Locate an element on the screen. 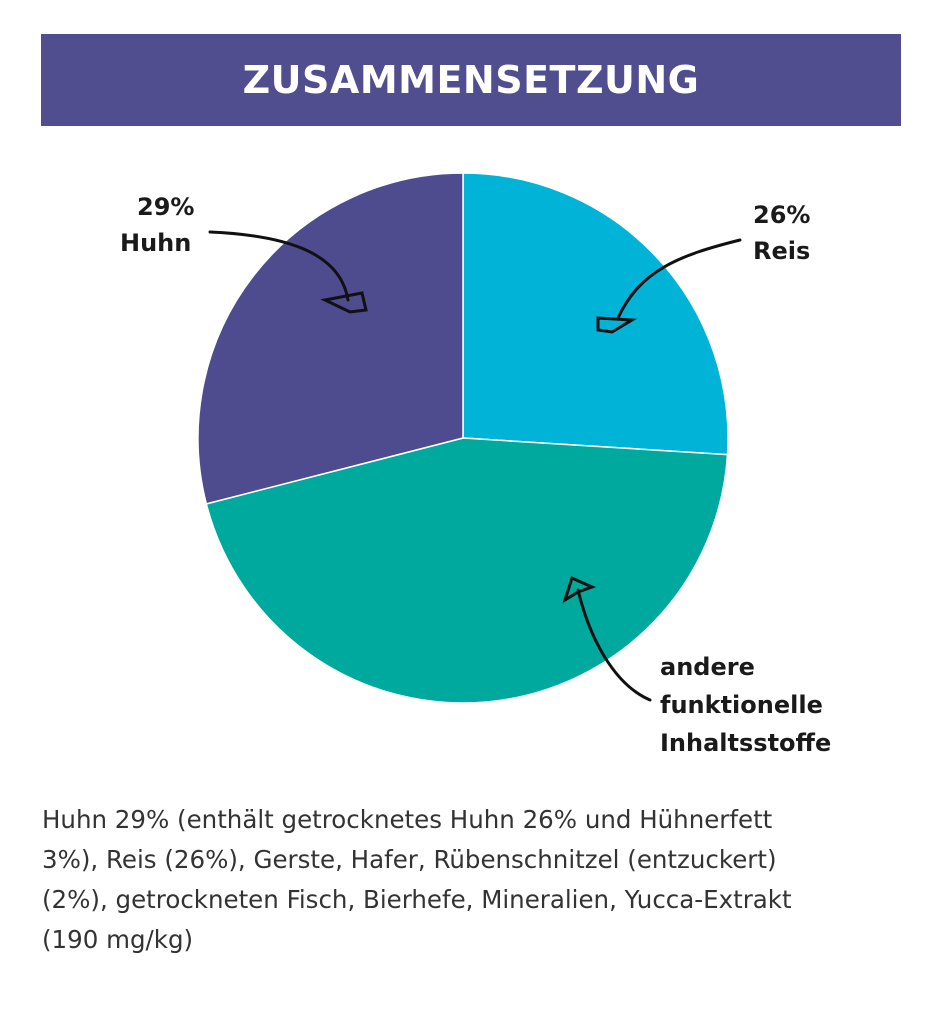 Image resolution: width=948 pixels, height=1024 pixels. reis-label: Reis is located at coordinates (782, 251).